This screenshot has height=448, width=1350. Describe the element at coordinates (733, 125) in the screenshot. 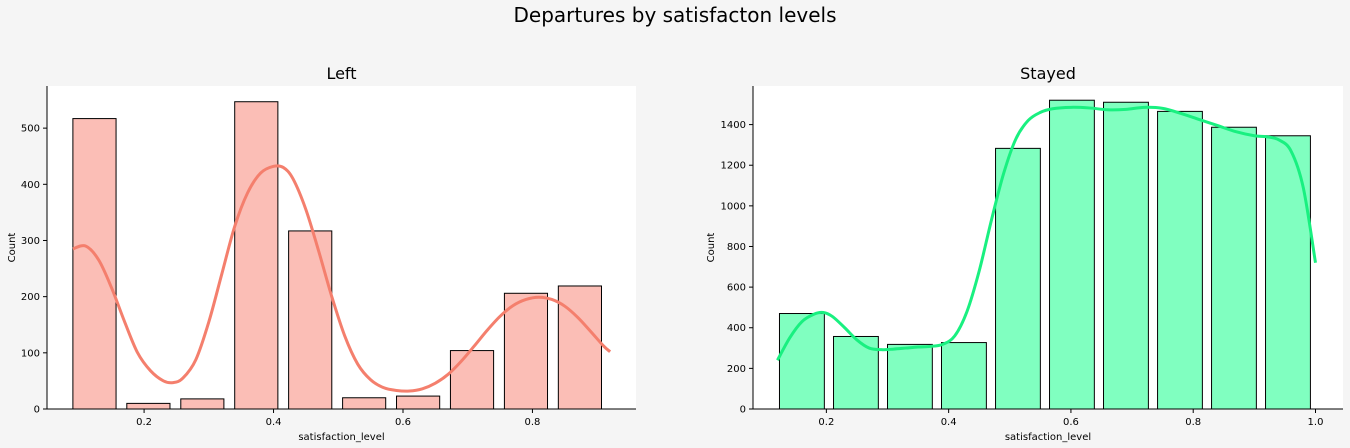

I see `stayed-y-tick-label-7: 1400` at that location.